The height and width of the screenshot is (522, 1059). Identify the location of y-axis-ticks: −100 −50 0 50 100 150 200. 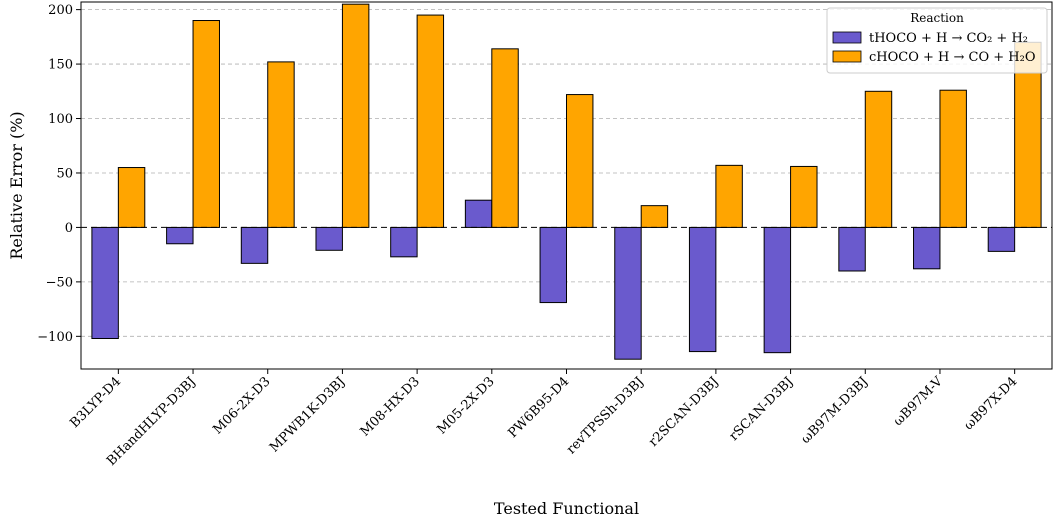
(59, 174).